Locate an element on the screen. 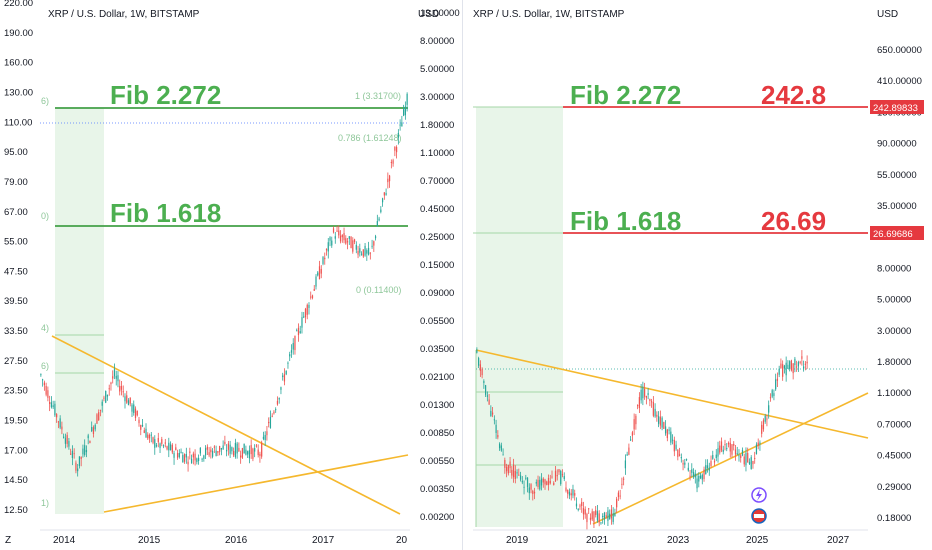 This screenshot has width=932, height=550. axis-tick-label: 0.70000 is located at coordinates (437, 181).